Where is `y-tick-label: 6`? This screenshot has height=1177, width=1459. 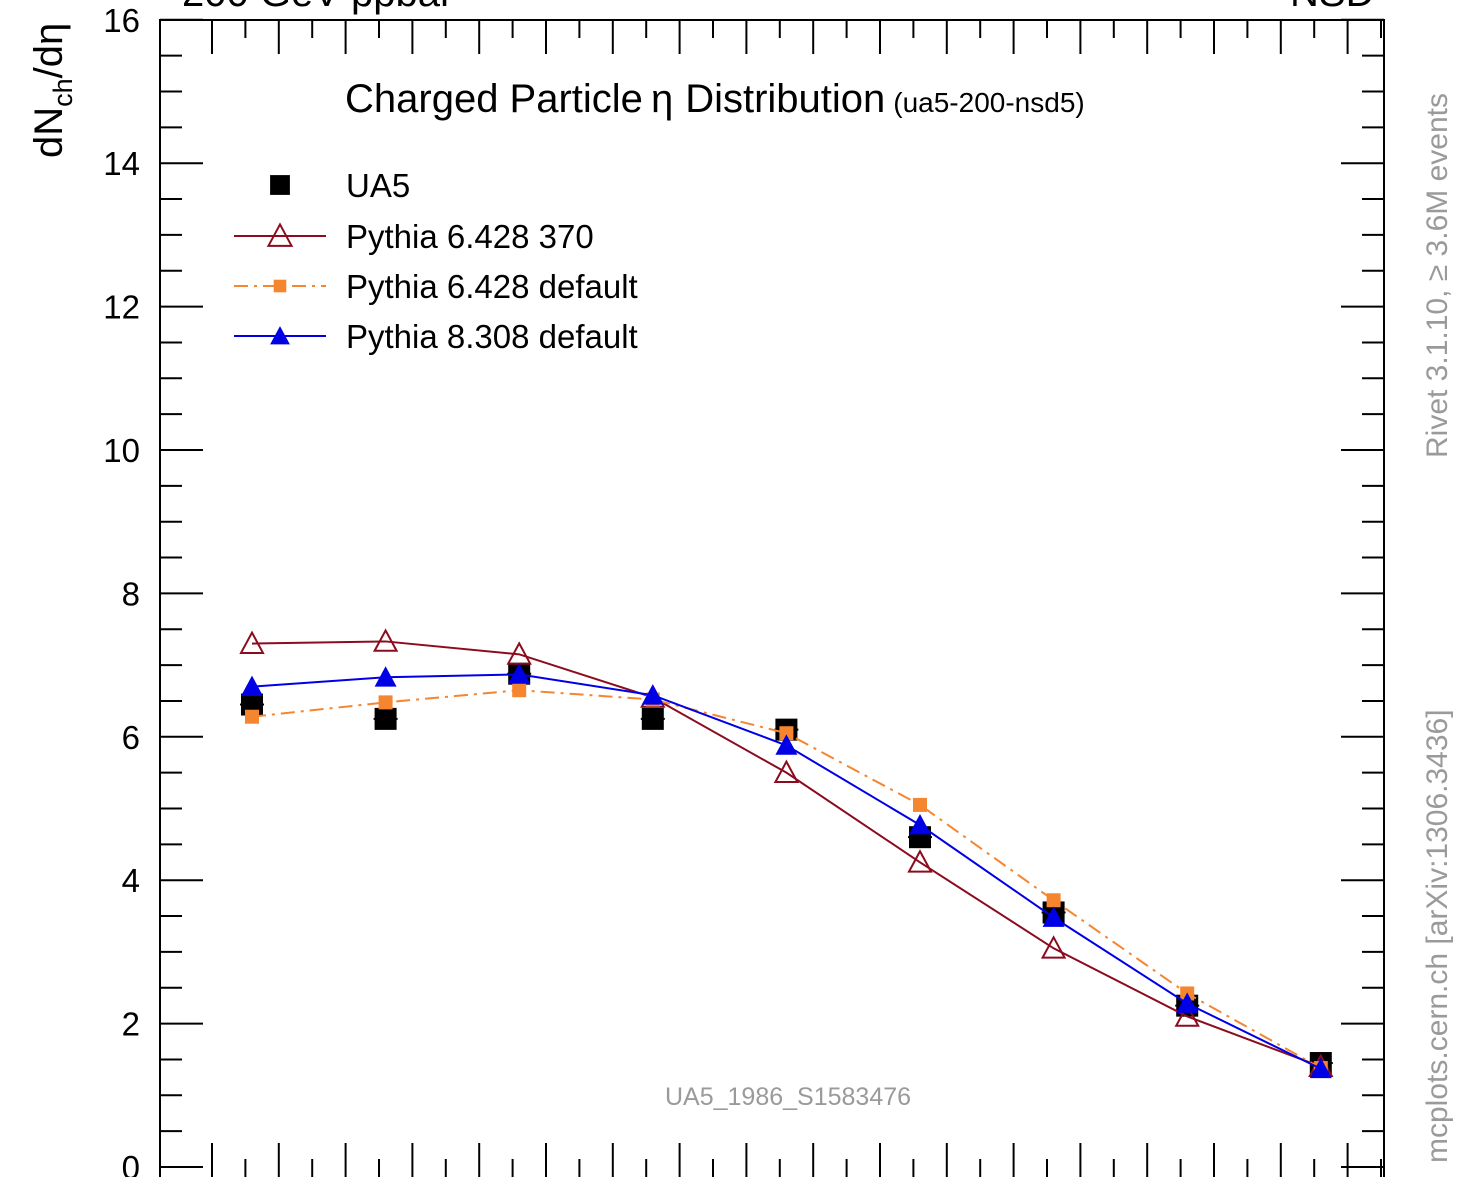
y-tick-label: 6 is located at coordinates (131, 737).